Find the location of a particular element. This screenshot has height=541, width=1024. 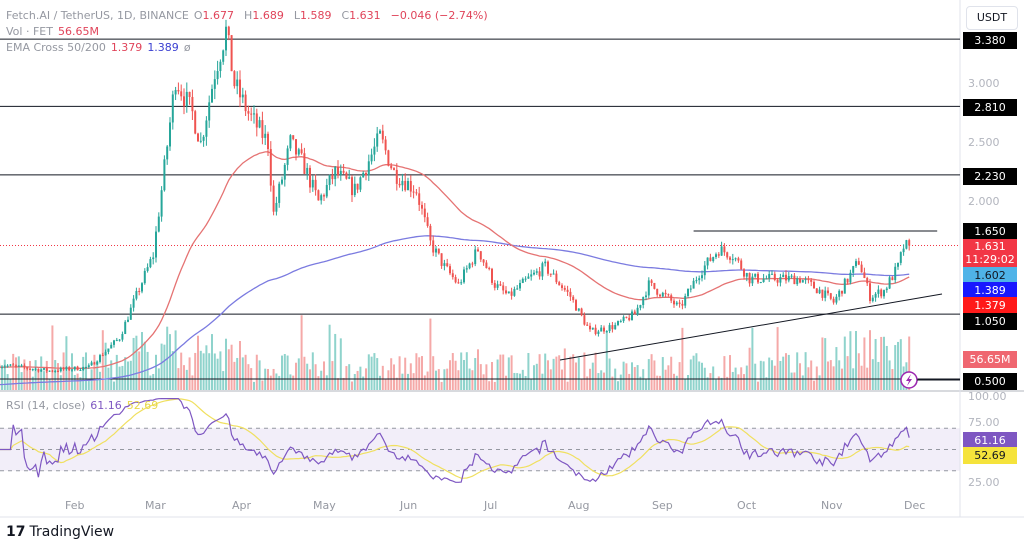

level-label-2230: 2.230 is located at coordinates (990, 176).